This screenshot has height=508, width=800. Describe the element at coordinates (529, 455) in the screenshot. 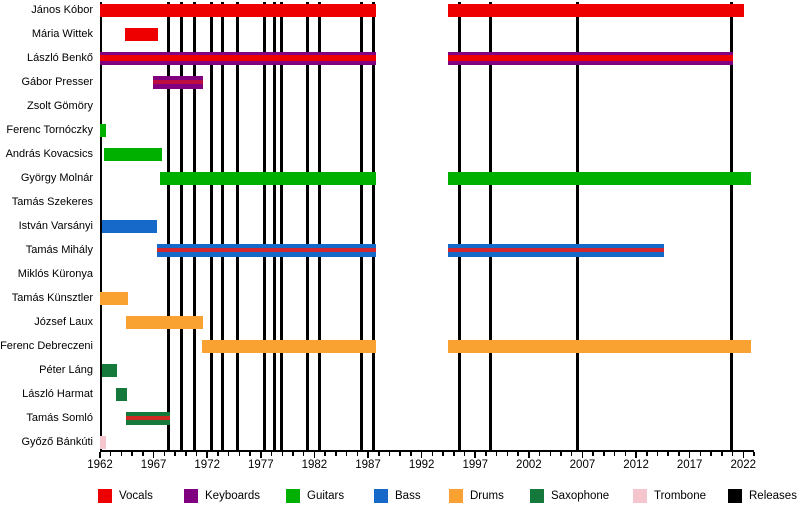

I see `major-tick-2002` at that location.